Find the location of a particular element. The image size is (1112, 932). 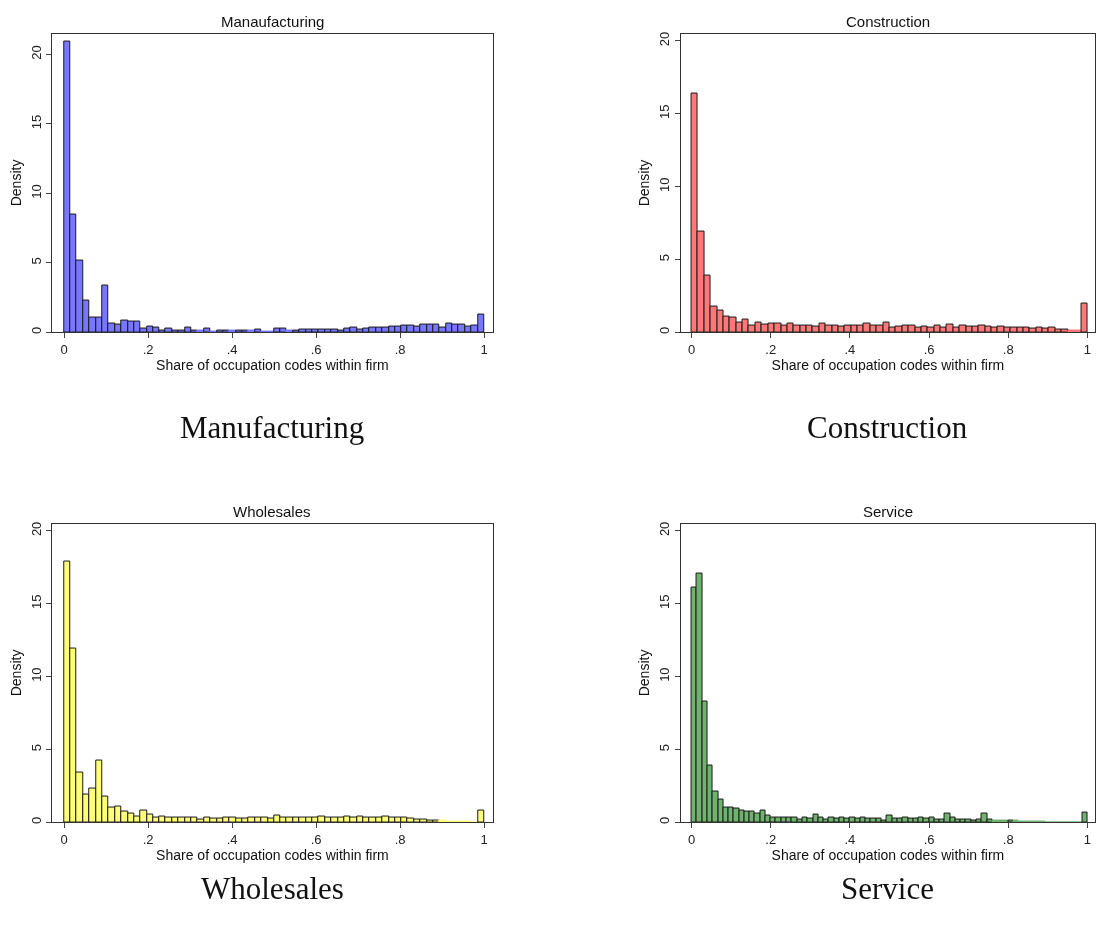

chart-title: Wholesales is located at coordinates (272, 511).